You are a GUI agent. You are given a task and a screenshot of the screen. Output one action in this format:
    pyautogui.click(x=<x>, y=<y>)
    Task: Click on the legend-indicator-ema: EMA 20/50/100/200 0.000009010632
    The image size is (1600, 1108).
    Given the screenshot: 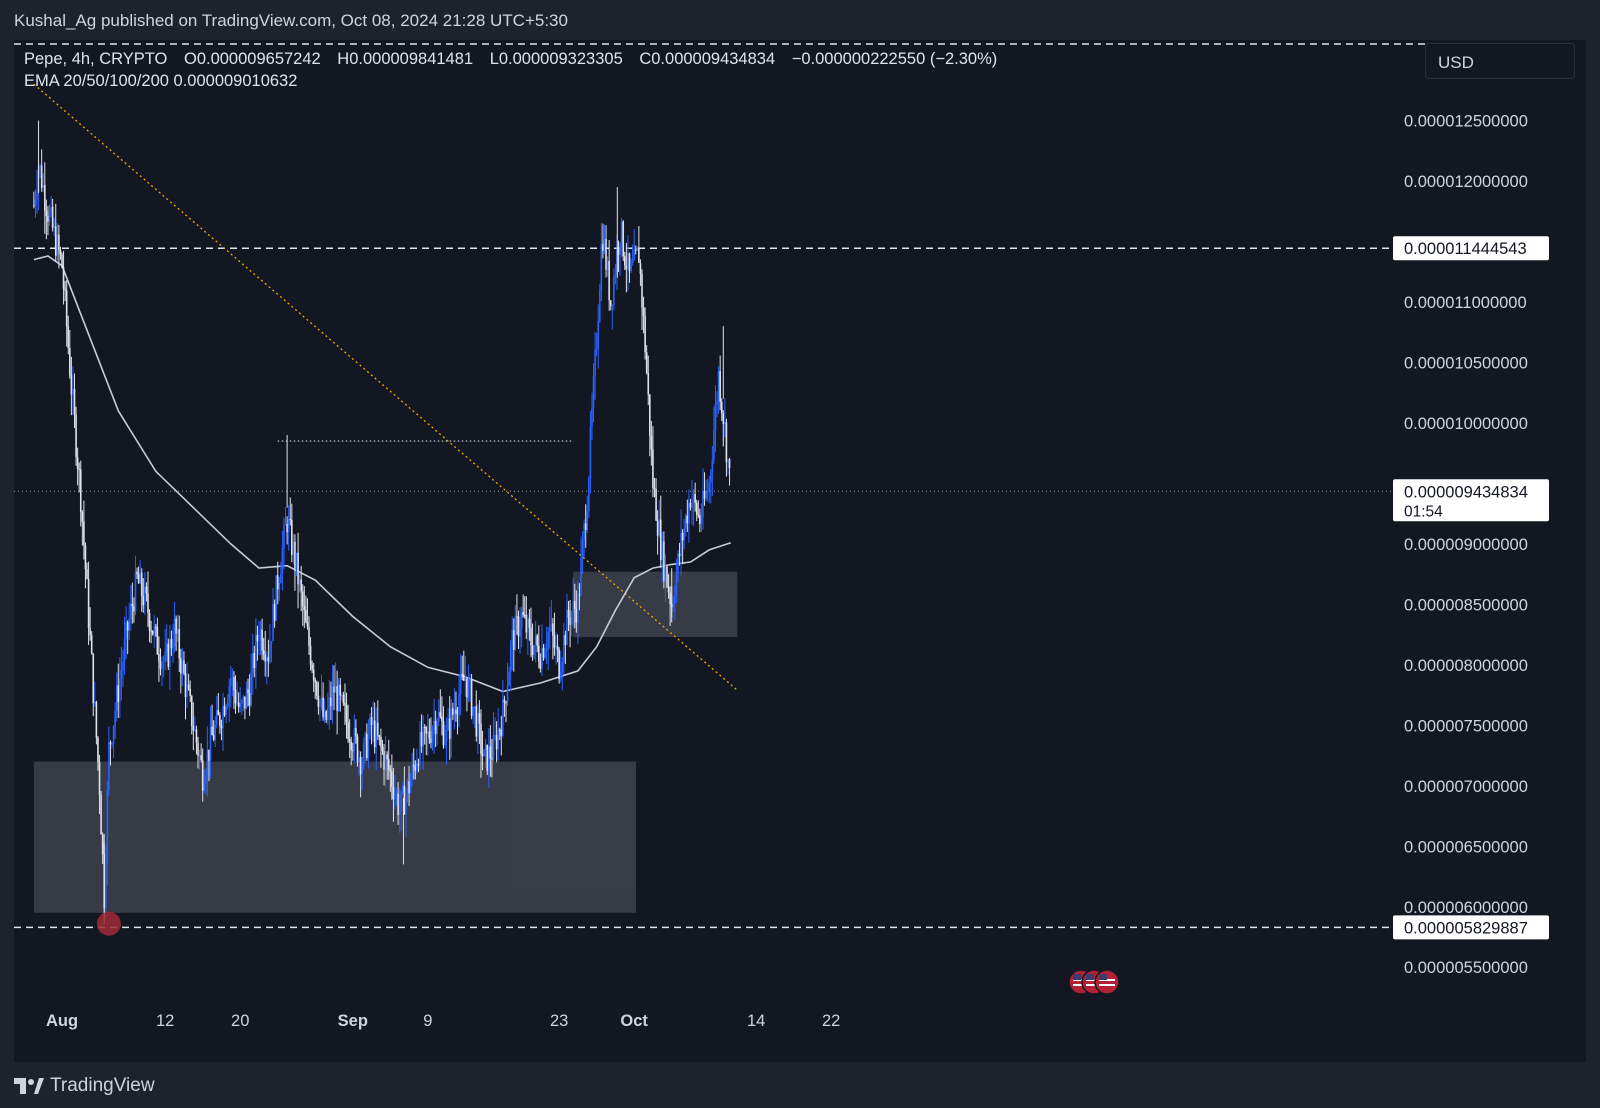 What is the action you would take?
    pyautogui.click(x=161, y=81)
    